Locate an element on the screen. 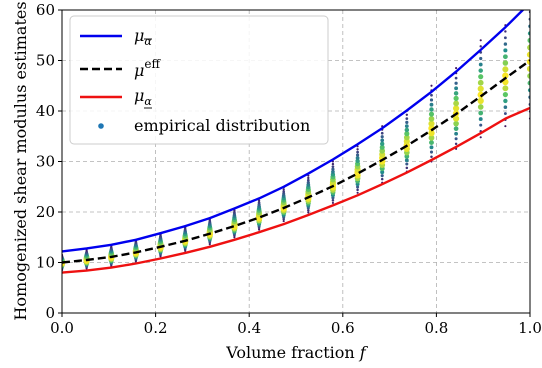 The width and height of the screenshot is (542, 368). x-axis-title: Volume fraction f is located at coordinates (297, 352).